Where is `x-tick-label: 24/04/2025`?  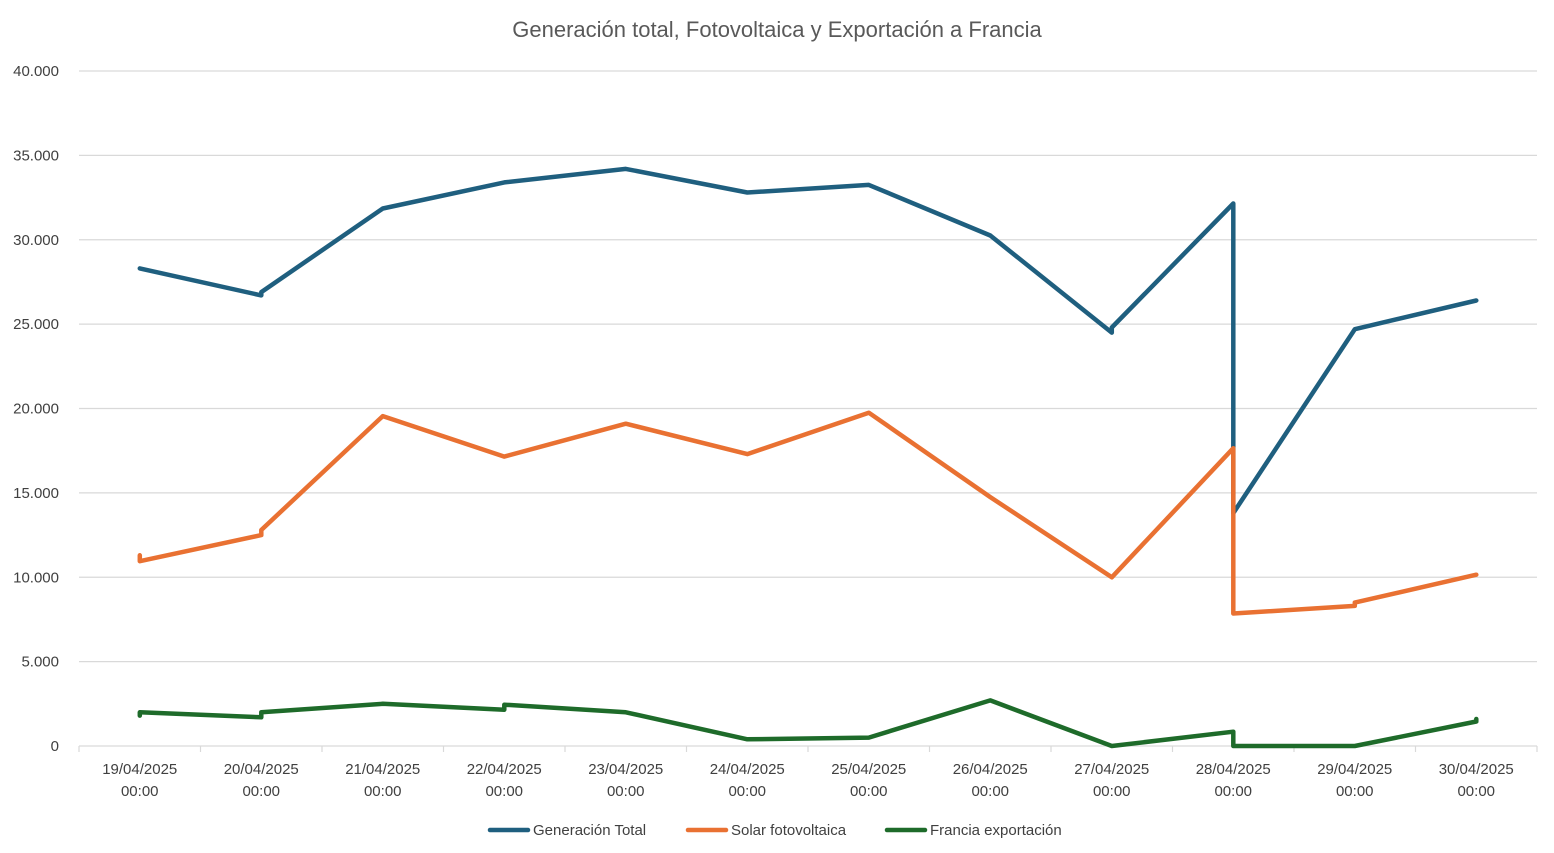
x-tick-label: 24/04/2025 is located at coordinates (747, 769).